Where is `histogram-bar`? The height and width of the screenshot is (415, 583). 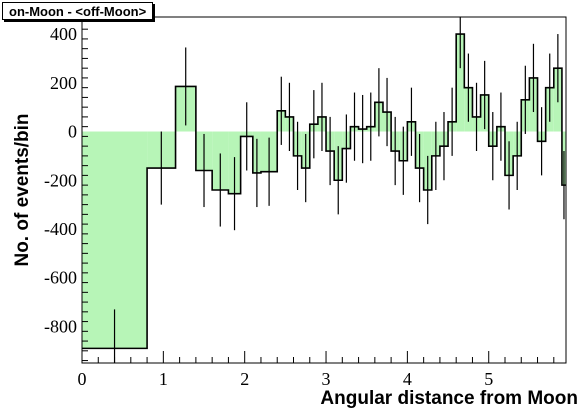 histogram-bar is located at coordinates (460, 83).